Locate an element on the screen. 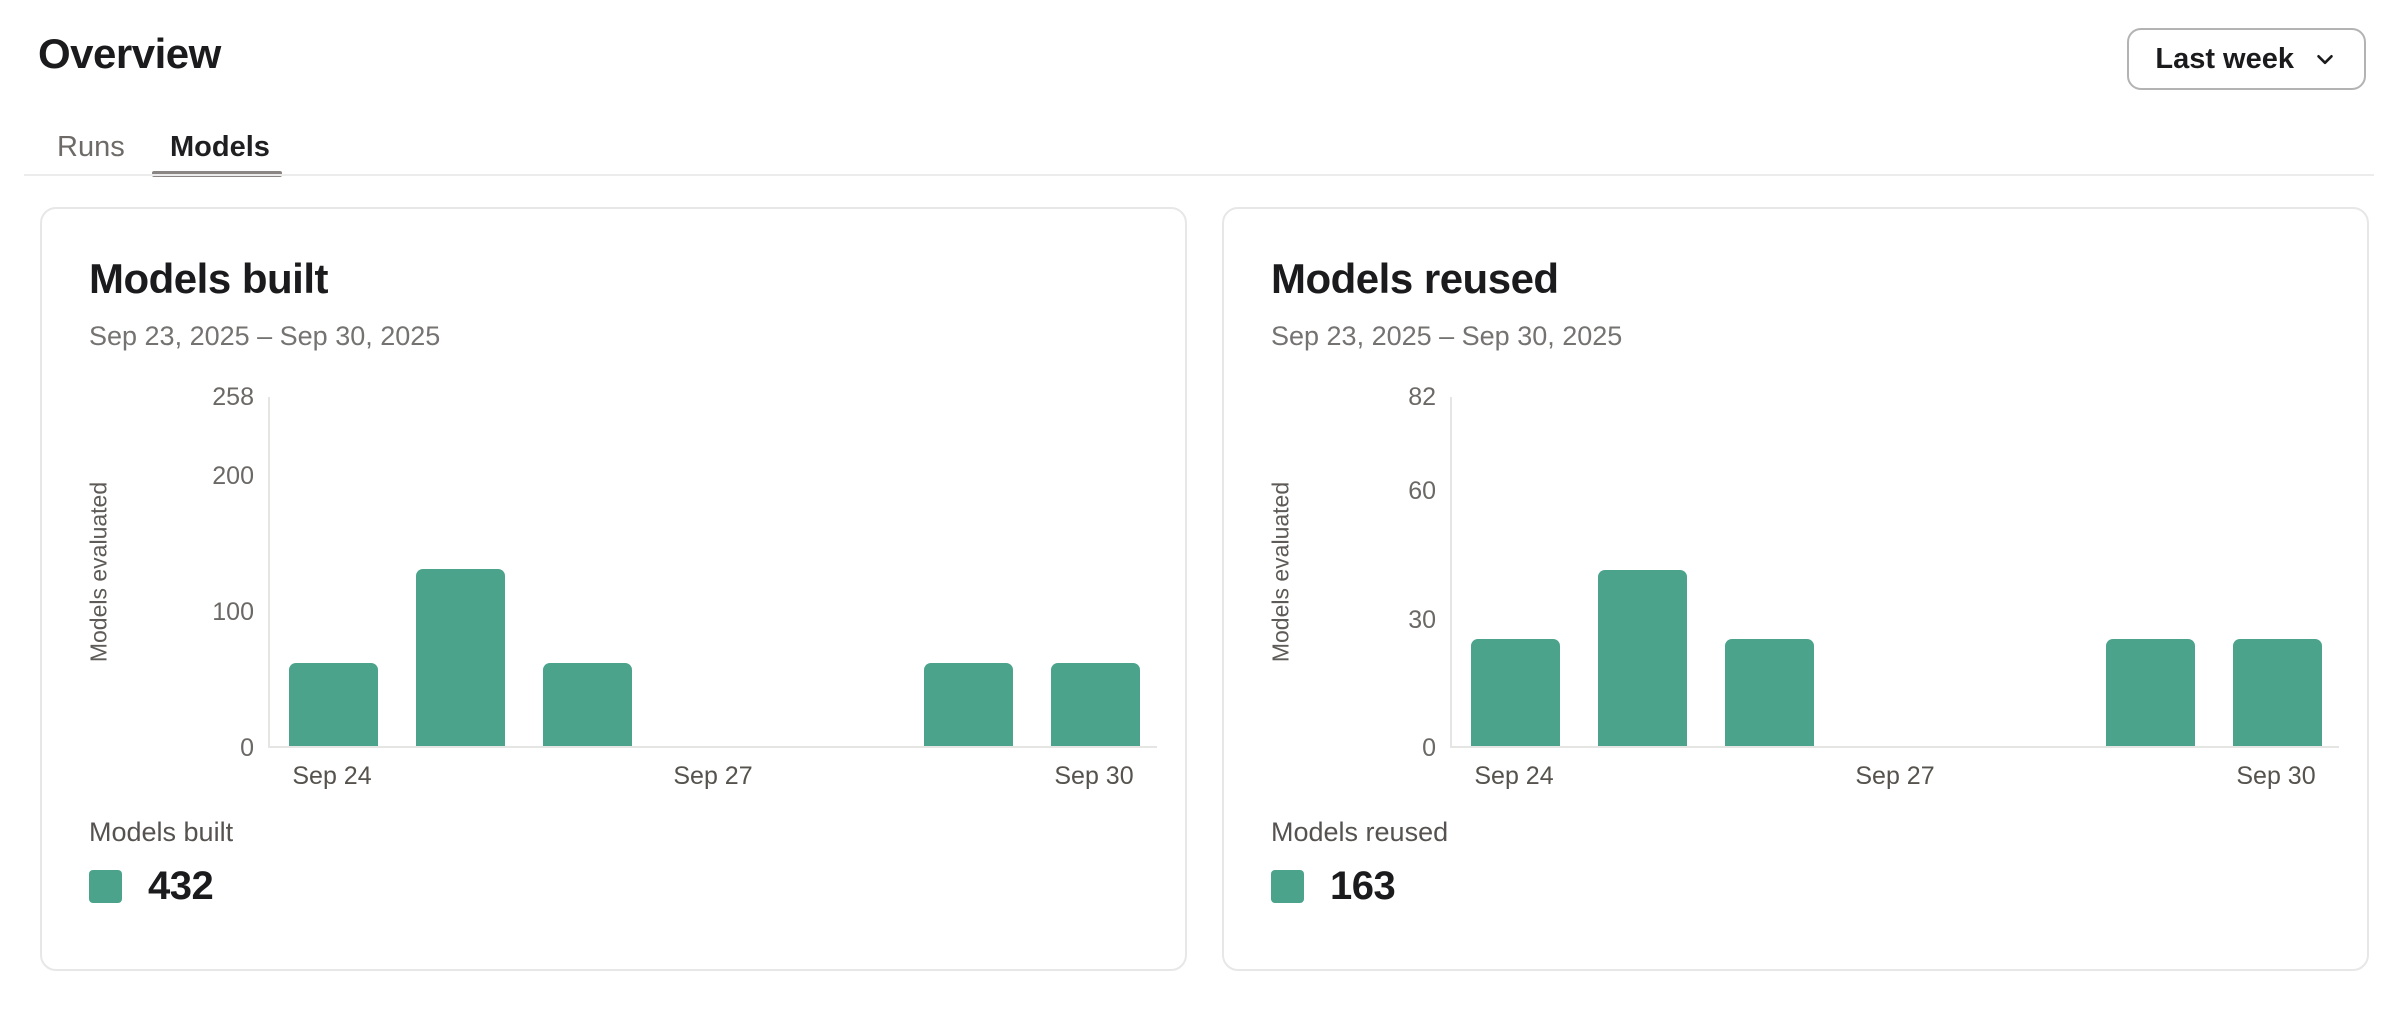  y-axis-ticks: 0 100 200 258 is located at coordinates (171, 572).